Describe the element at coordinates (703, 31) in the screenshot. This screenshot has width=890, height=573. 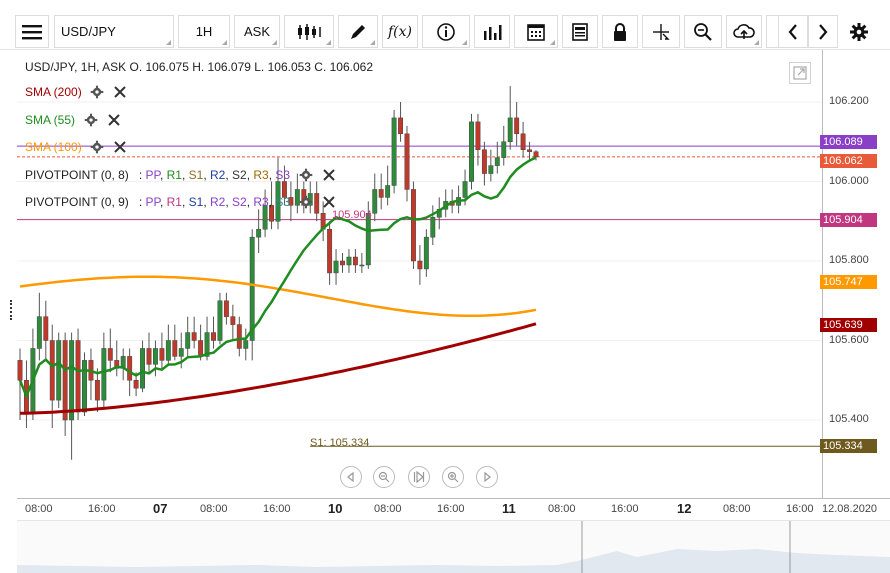
I see `zoom-button` at that location.